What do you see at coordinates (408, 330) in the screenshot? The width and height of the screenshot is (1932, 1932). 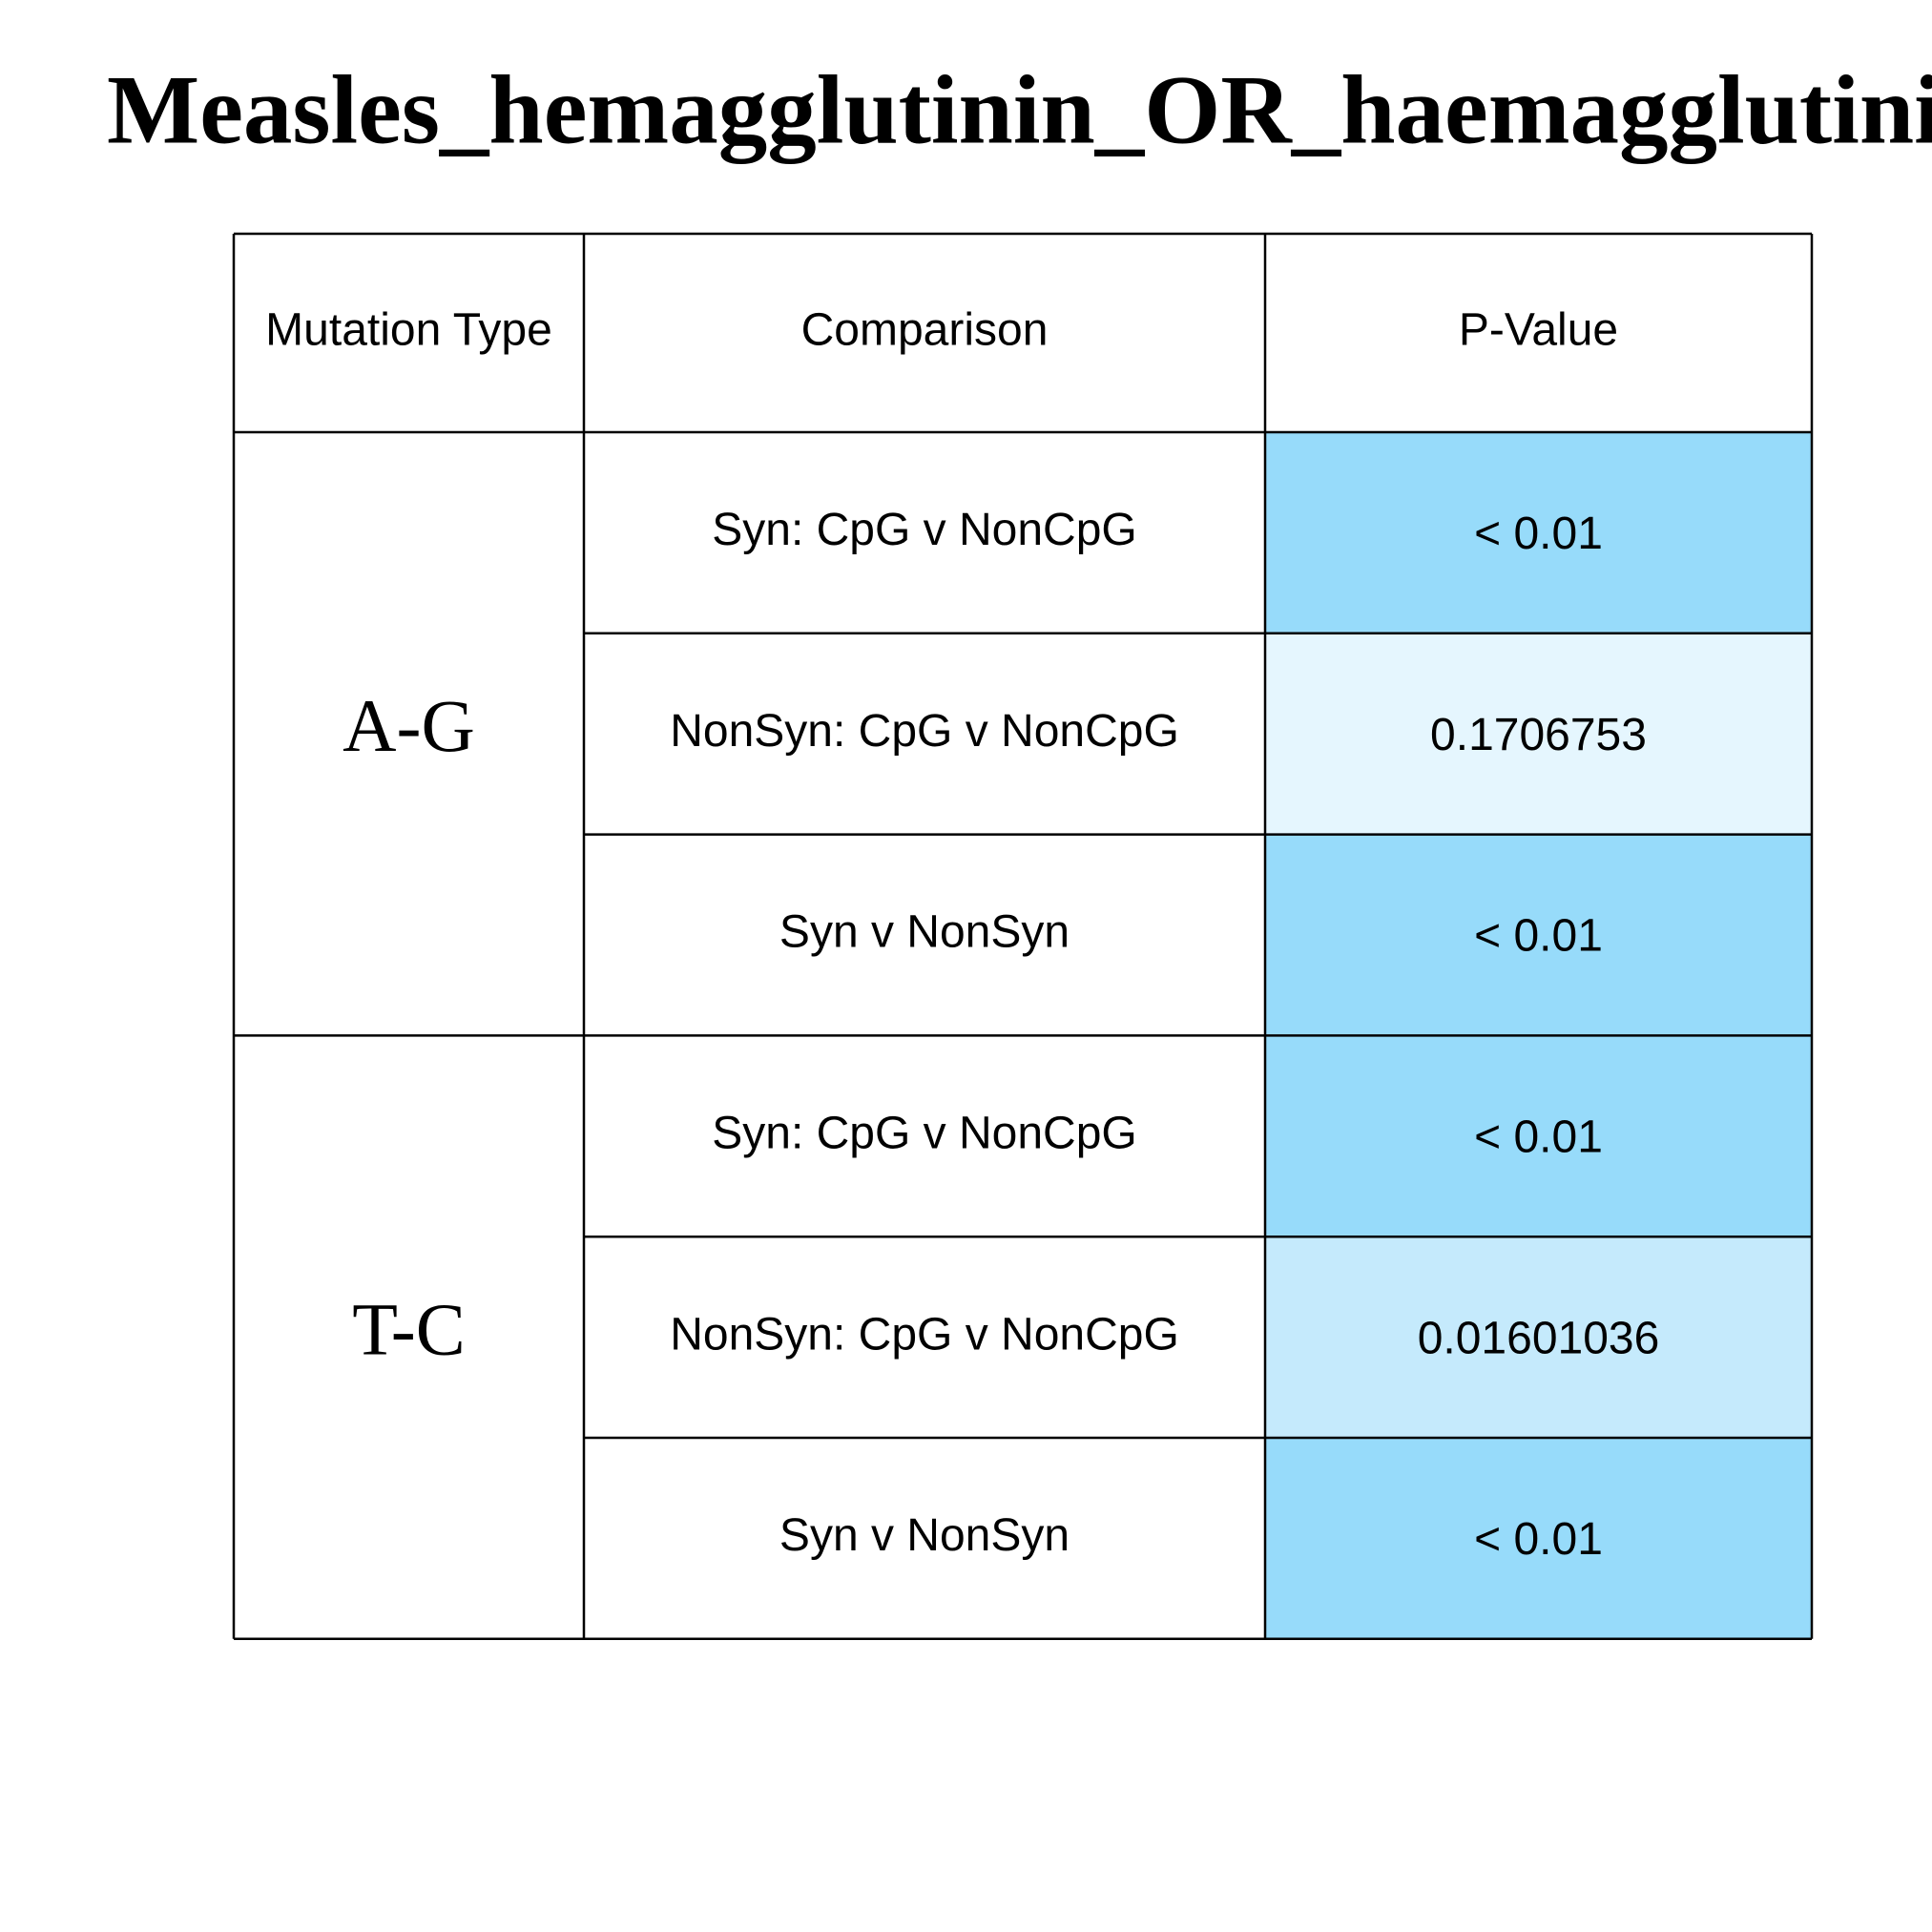 I see `column-header: Mutation Type` at bounding box center [408, 330].